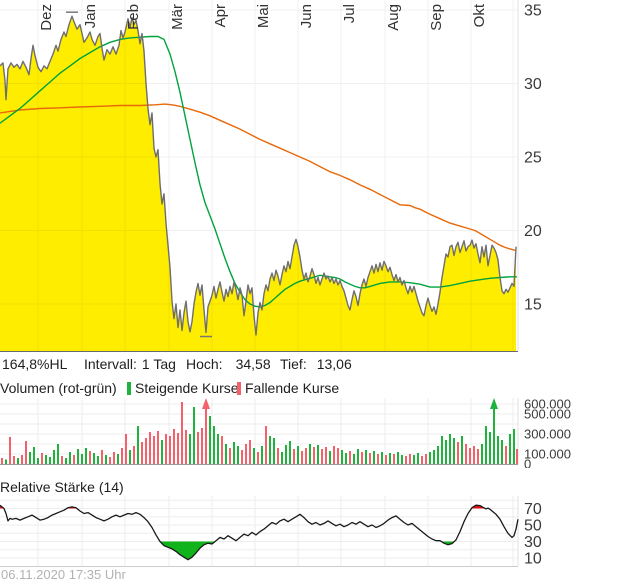 This screenshot has height=582, width=620. What do you see at coordinates (533, 559) in the screenshot?
I see `svg-text: 10` at bounding box center [533, 559].